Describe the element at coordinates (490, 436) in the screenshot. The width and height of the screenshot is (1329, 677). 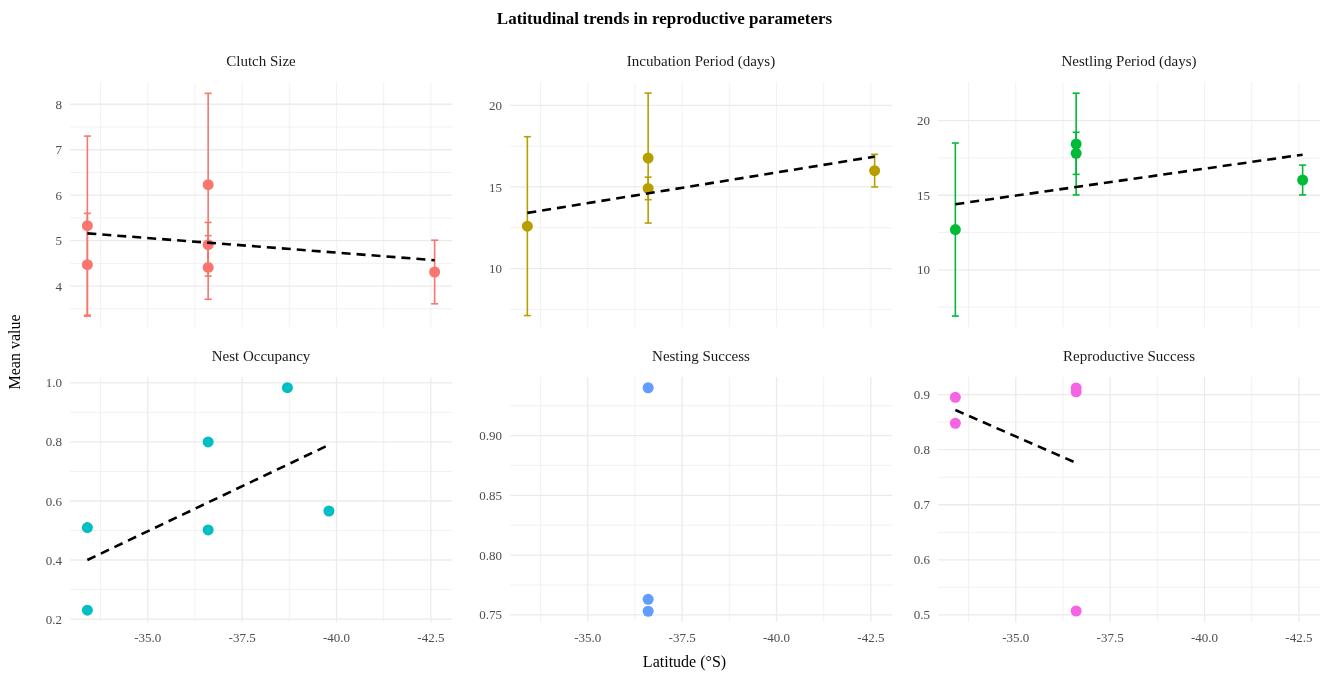
I see `y-tick-label: 0.90` at that location.